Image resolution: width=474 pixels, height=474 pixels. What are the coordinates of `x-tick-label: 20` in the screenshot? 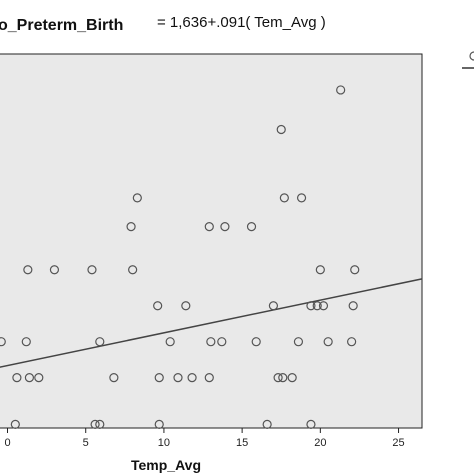 It's located at (320, 443).